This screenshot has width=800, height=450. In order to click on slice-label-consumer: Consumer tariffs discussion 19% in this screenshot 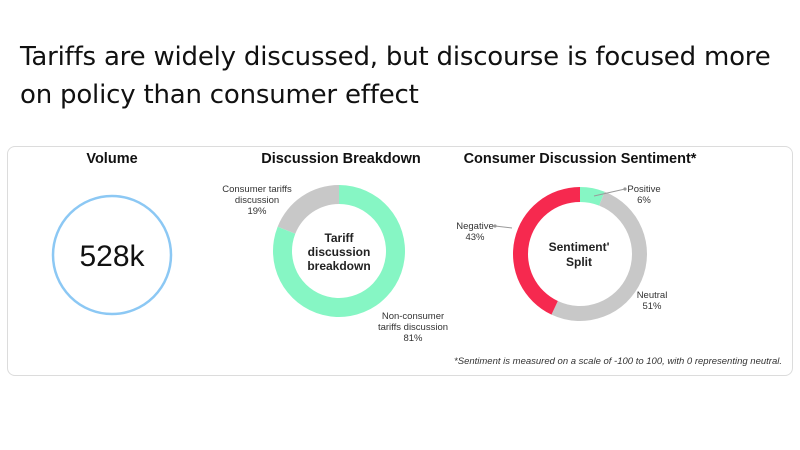, I will do `click(257, 200)`.